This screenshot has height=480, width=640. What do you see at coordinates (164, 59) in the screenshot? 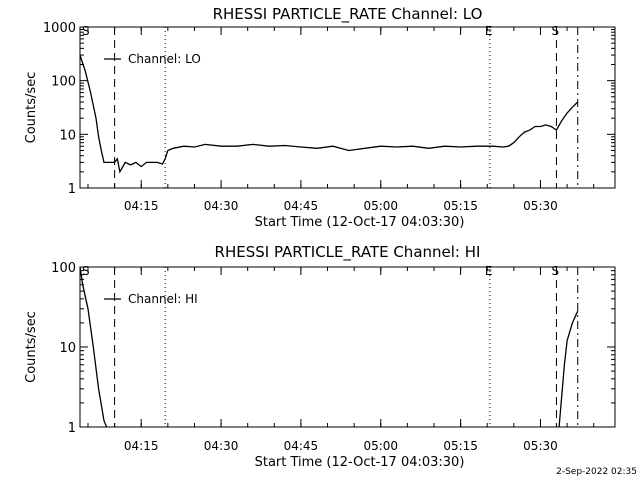
I see `legend-entry: Channel: LO` at bounding box center [164, 59].